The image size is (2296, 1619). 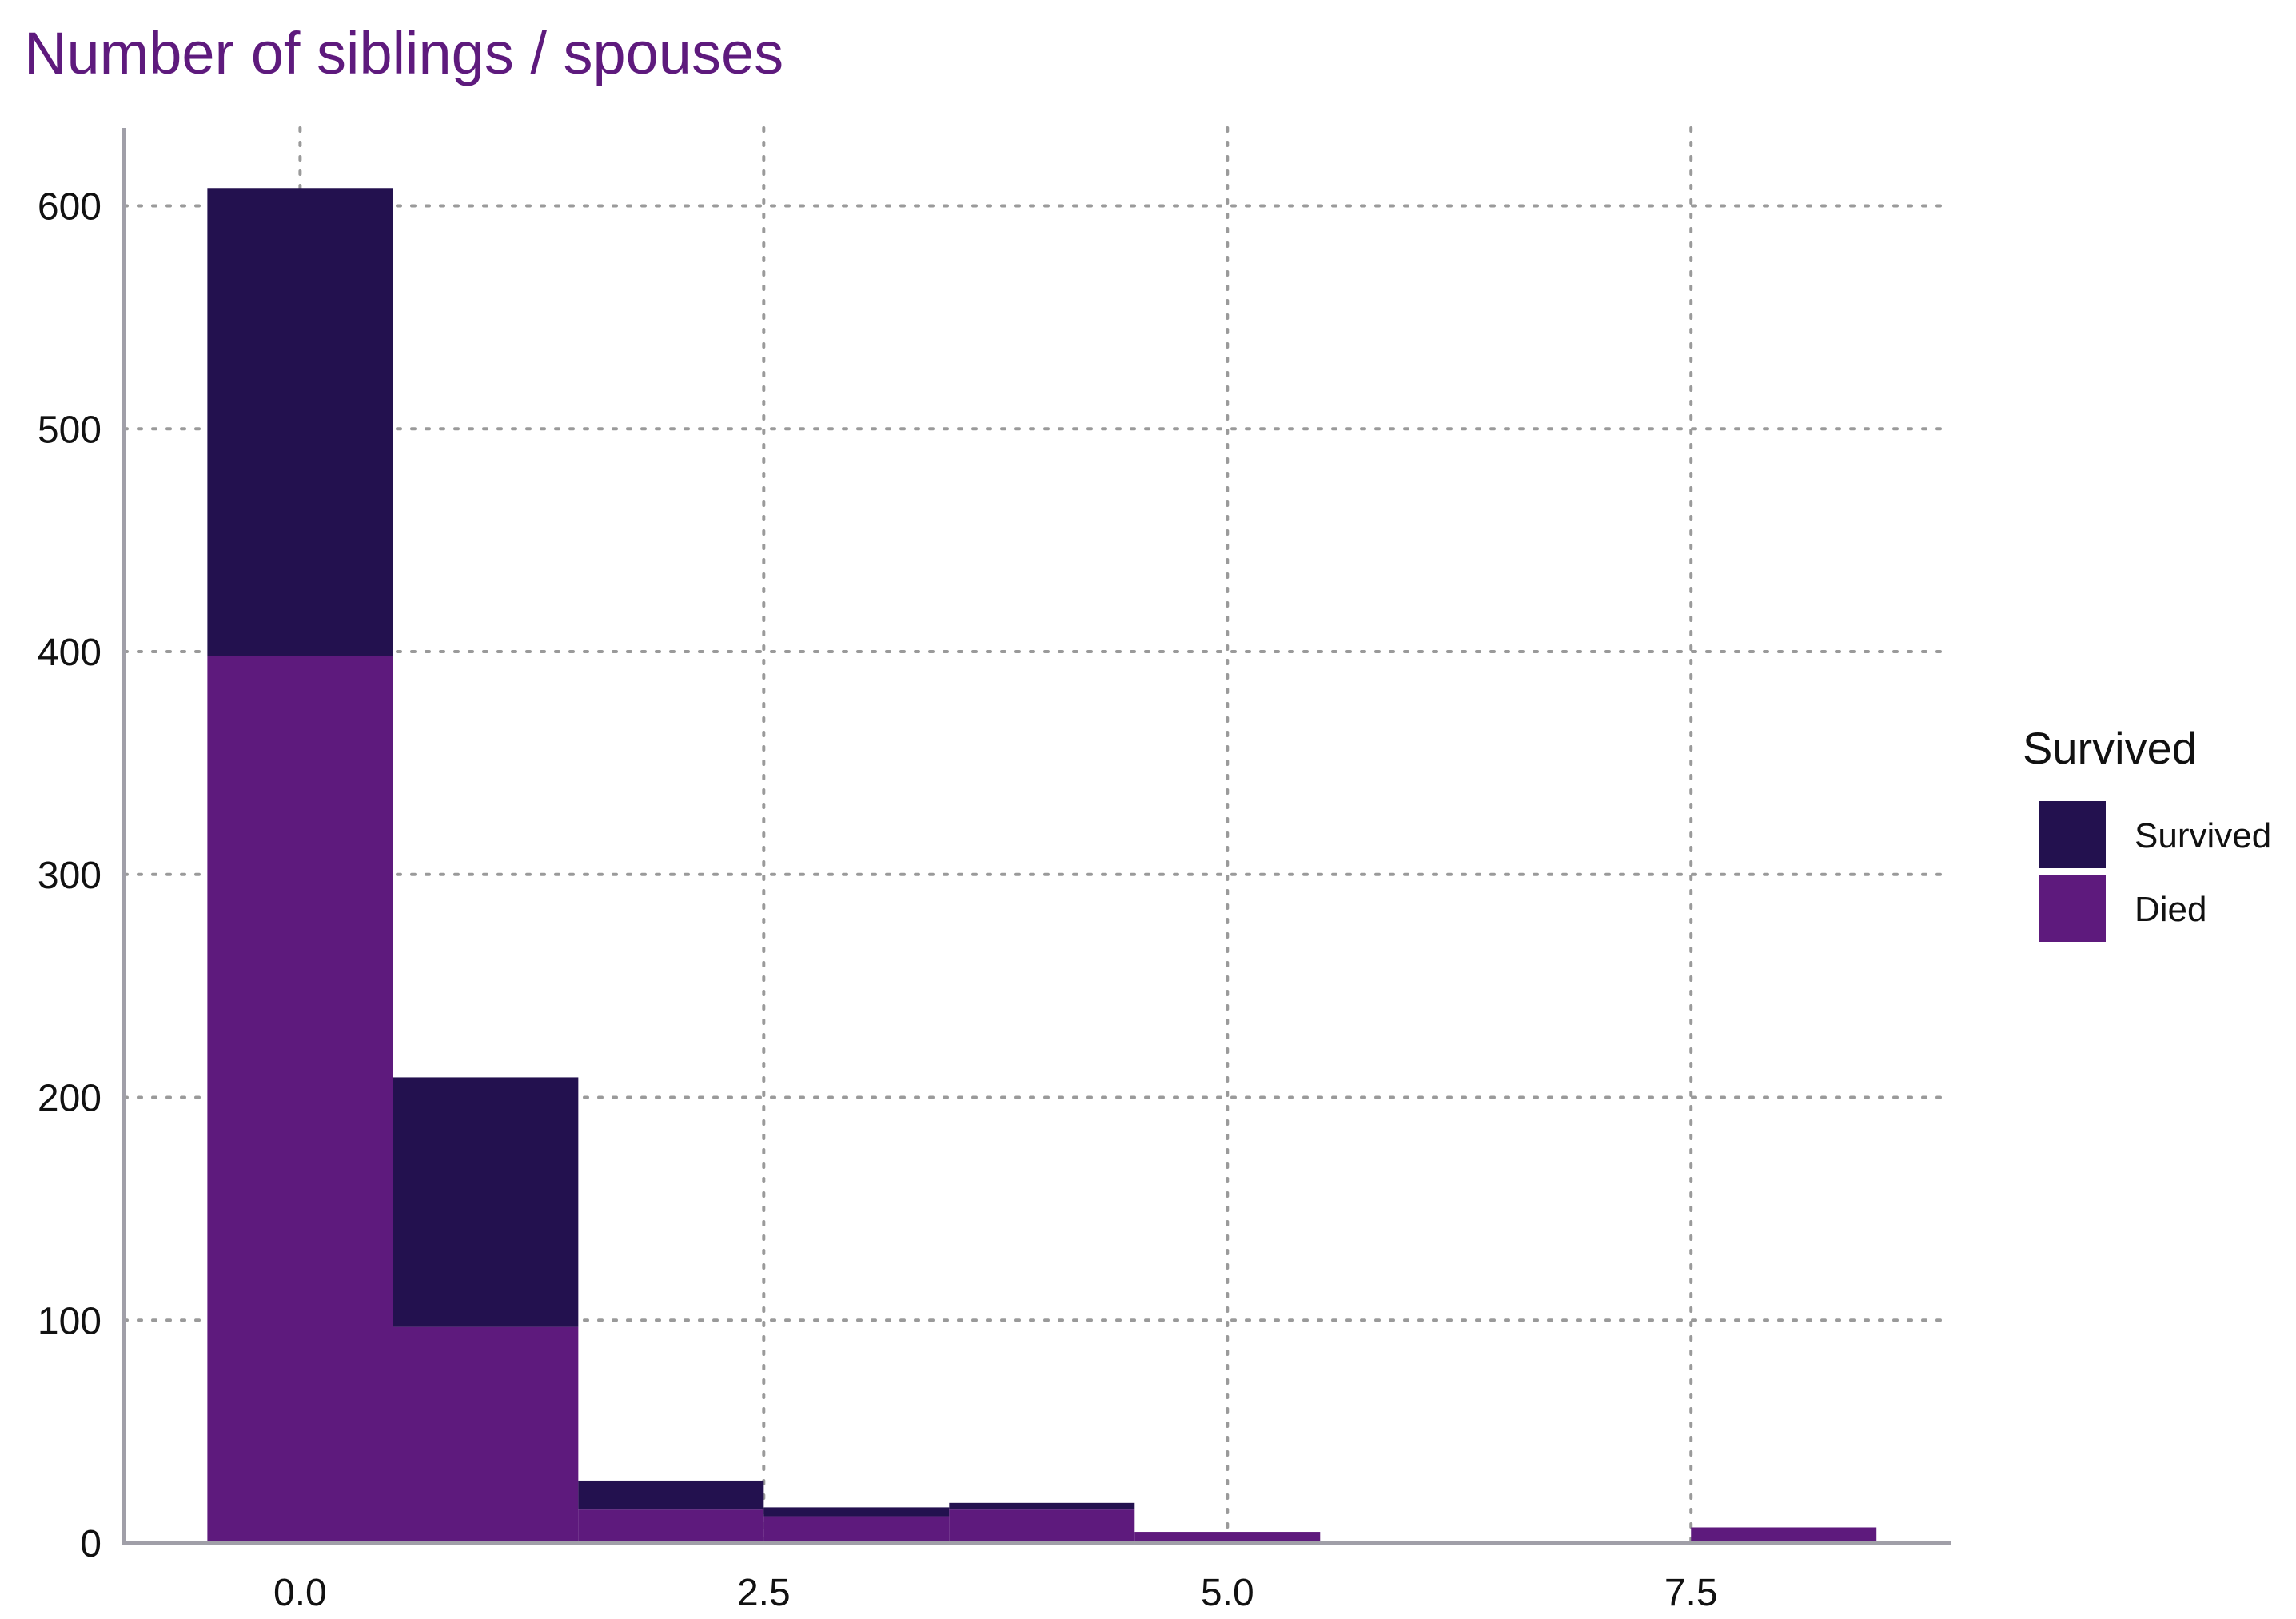 I want to click on y-tick-label: 600, so click(x=70, y=207).